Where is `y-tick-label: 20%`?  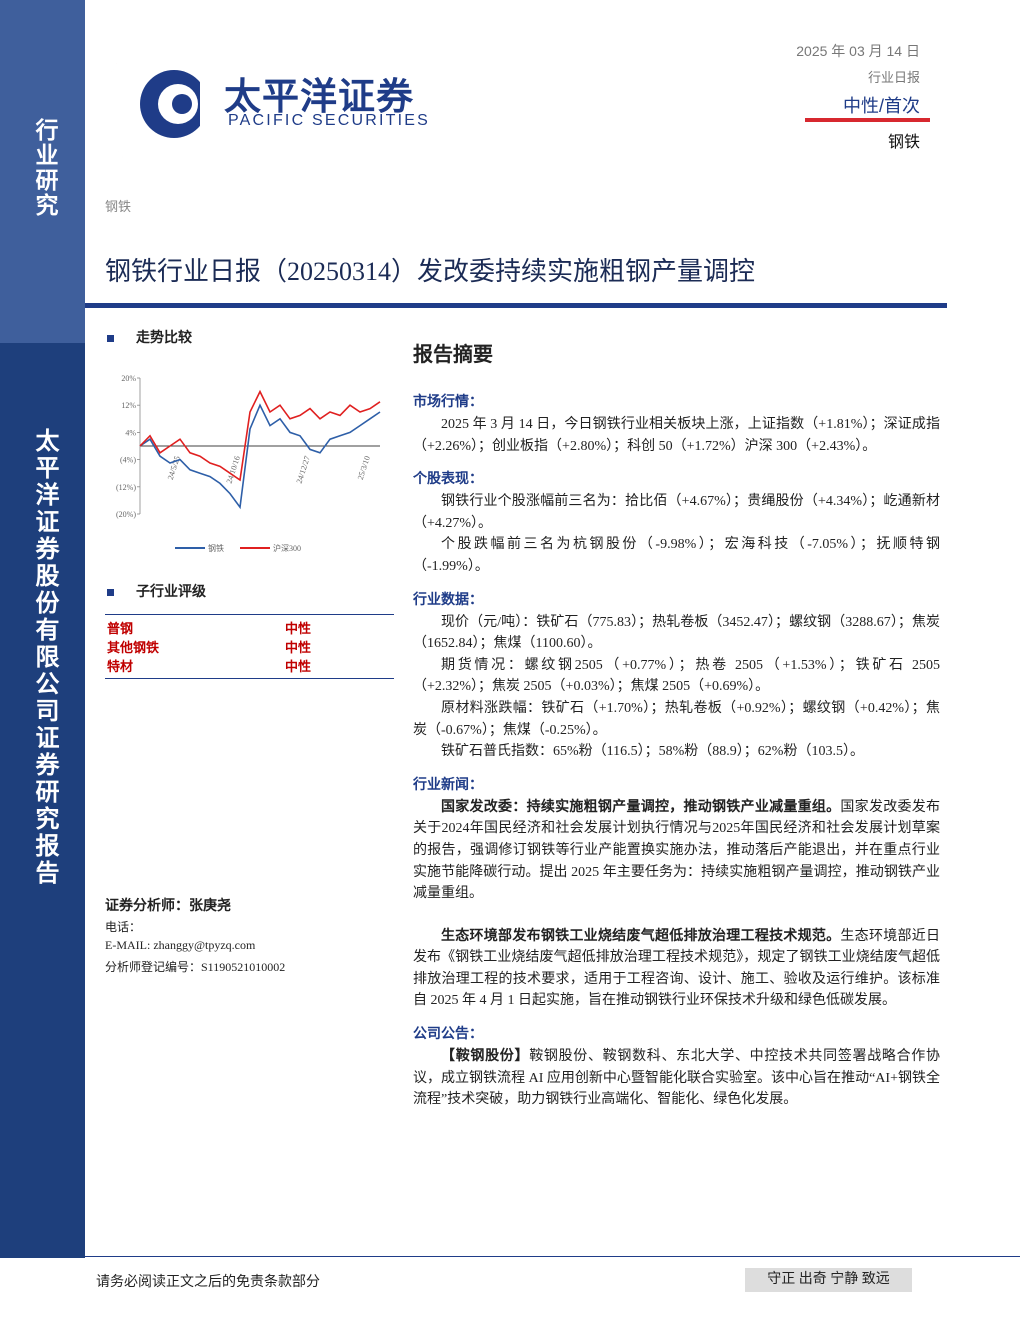 y-tick-label: 20% is located at coordinates (128, 378).